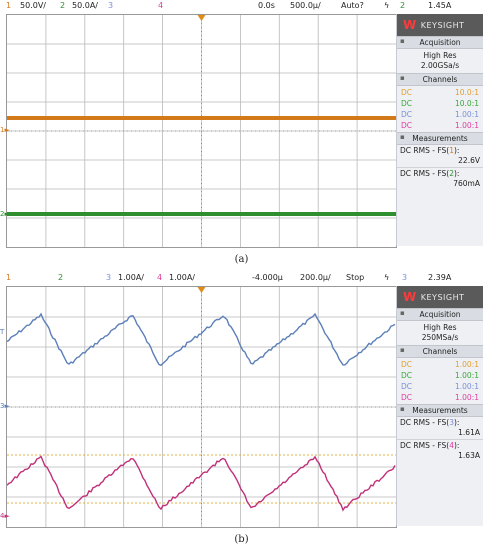 The width and height of the screenshot is (483, 550). I want to click on acquisition-info: High Res 250MSa/s, so click(440, 333).